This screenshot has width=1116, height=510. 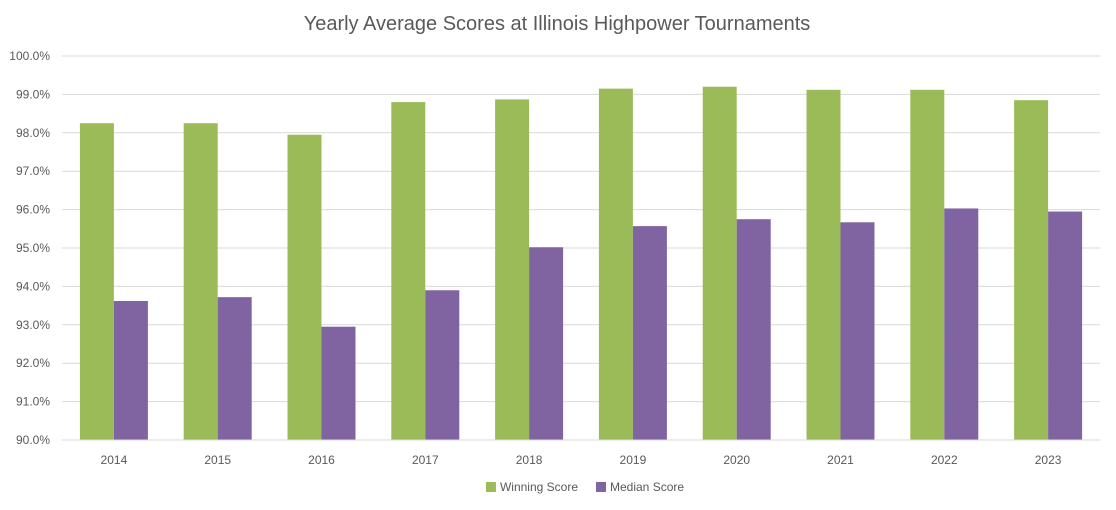 I want to click on x-tick-label: 2015, so click(x=217, y=460).